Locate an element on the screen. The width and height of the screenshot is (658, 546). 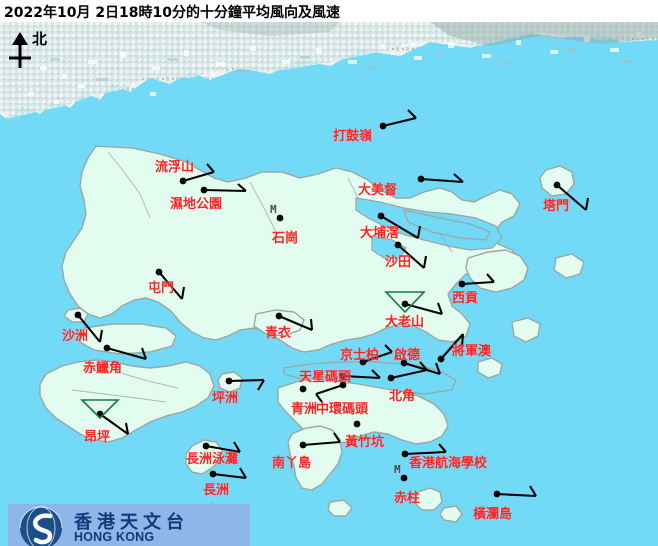
hko-logo: 香港天文台 HONG KONG OBSERVATORY is located at coordinates (129, 525).